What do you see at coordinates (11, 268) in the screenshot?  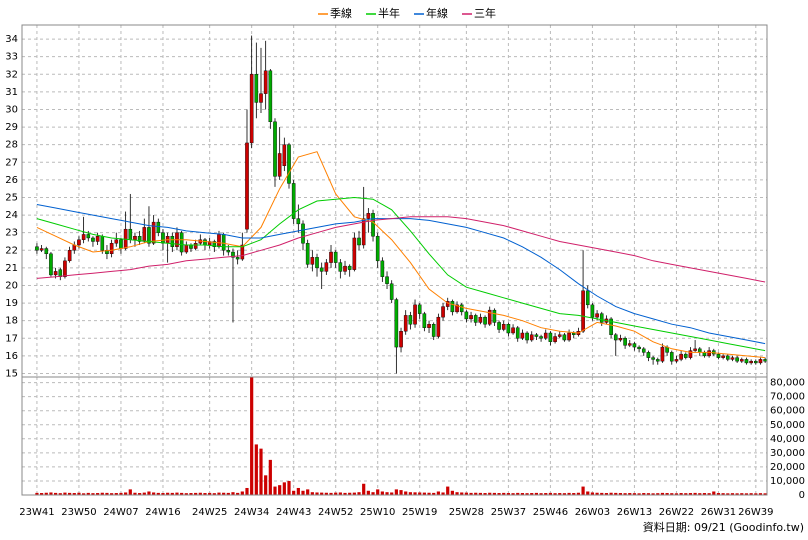 I see `y-tick-label: 21` at bounding box center [11, 268].